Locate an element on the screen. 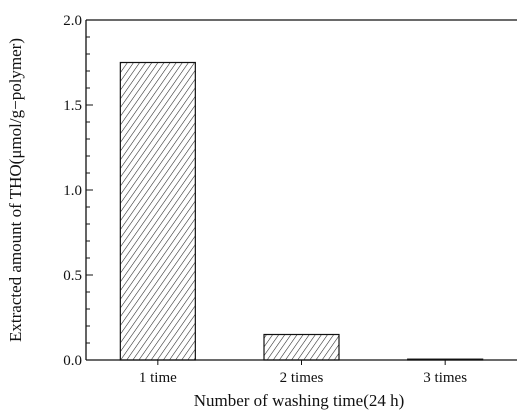 Image resolution: width=521 pixels, height=417 pixels. y-tick-label: 0.5 is located at coordinates (72, 276).